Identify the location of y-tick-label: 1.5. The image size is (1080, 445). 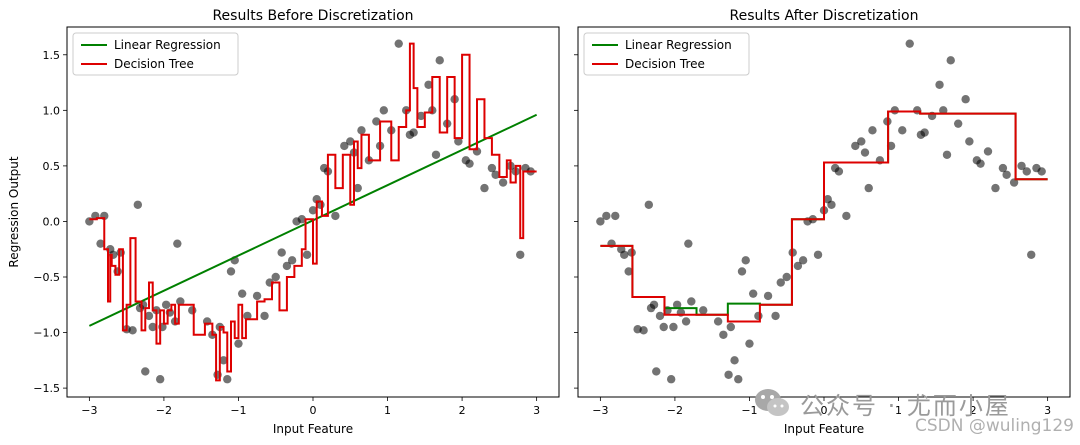
(52, 55).